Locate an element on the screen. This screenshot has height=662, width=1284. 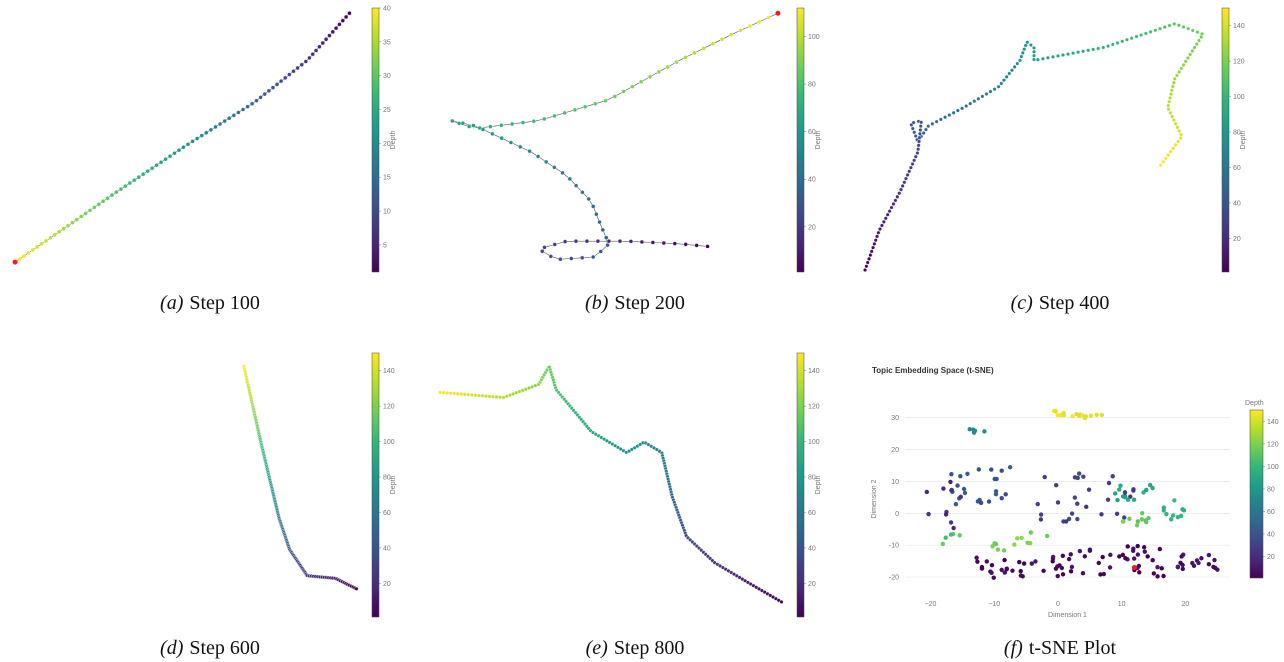
caption-b: (b) Step 200 is located at coordinates (635, 303).